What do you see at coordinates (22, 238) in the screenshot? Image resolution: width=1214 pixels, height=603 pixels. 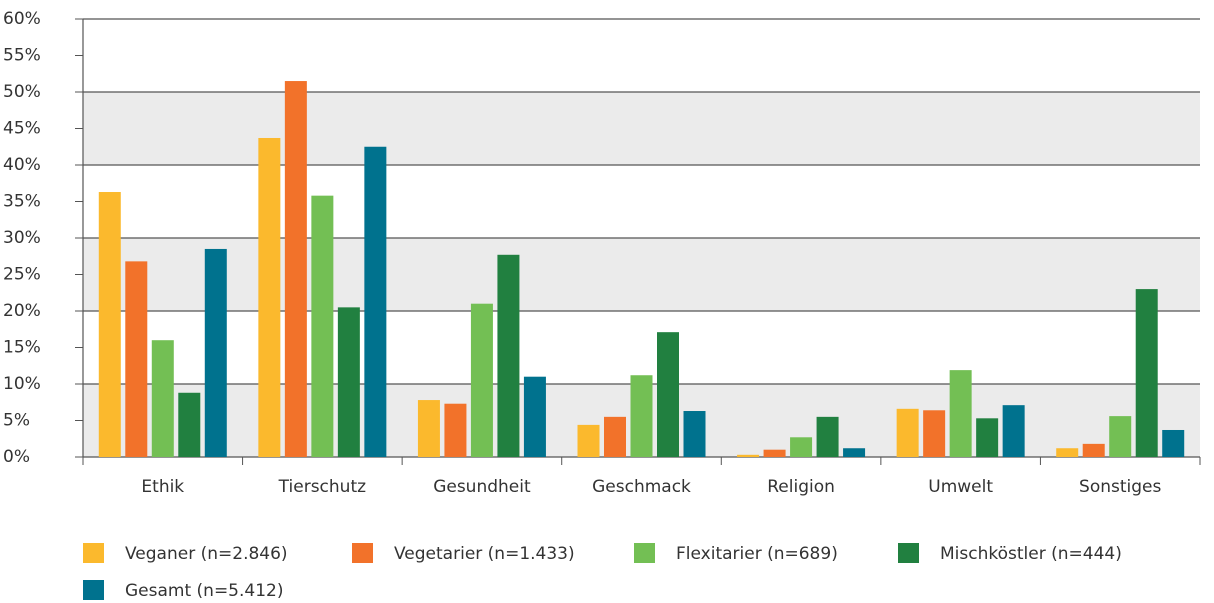 I see `y-tick-label: 30%` at bounding box center [22, 238].